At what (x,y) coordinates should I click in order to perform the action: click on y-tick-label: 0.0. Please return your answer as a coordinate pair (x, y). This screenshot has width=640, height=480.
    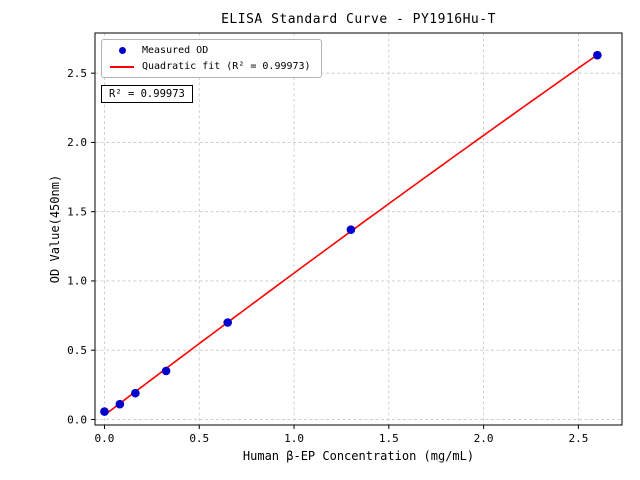
    Looking at the image, I should click on (77, 419).